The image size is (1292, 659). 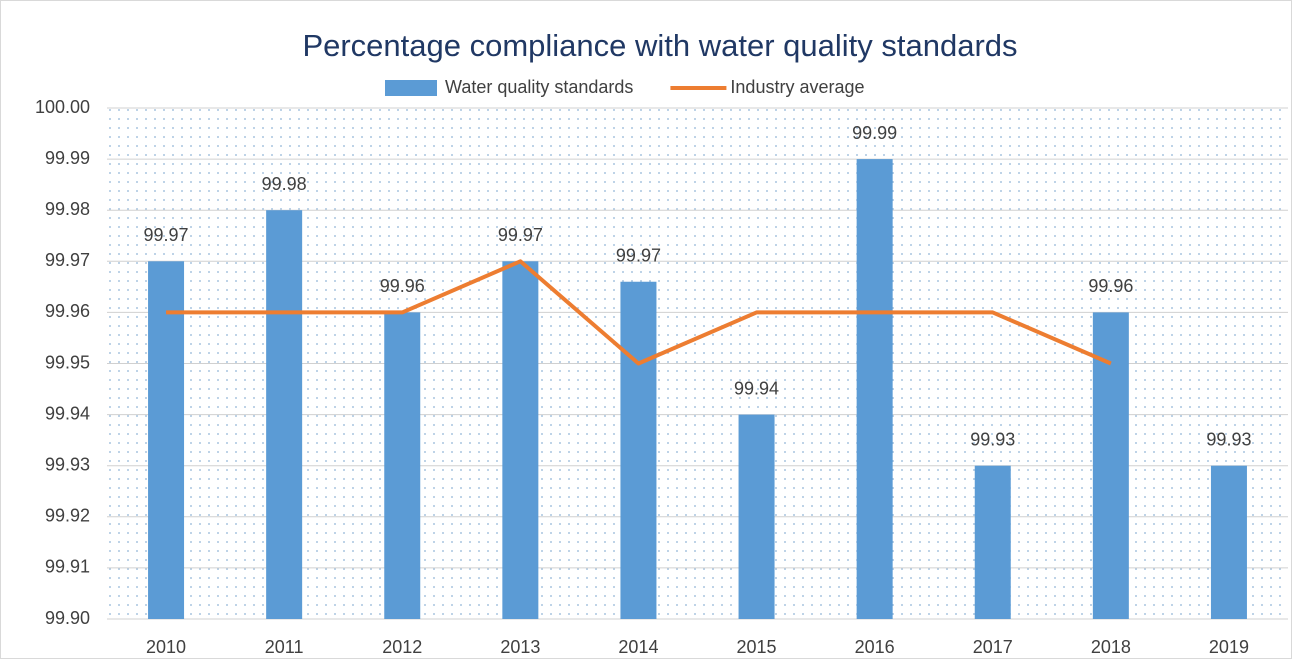 I want to click on y-tick-label: 99.98, so click(x=67, y=209).